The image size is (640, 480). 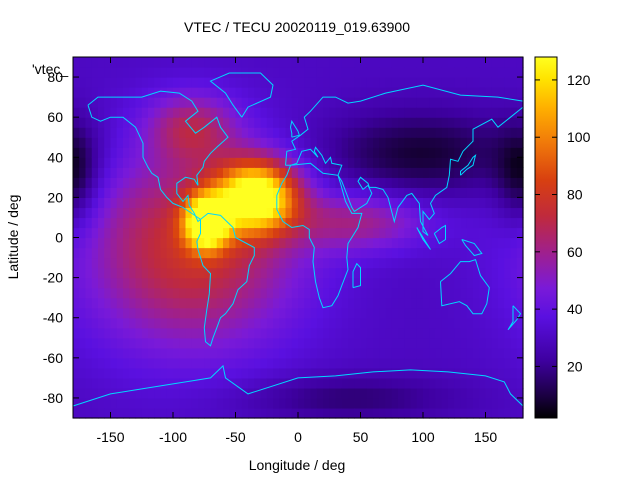 I want to click on key-label: 'vtec_, so click(x=50, y=69).